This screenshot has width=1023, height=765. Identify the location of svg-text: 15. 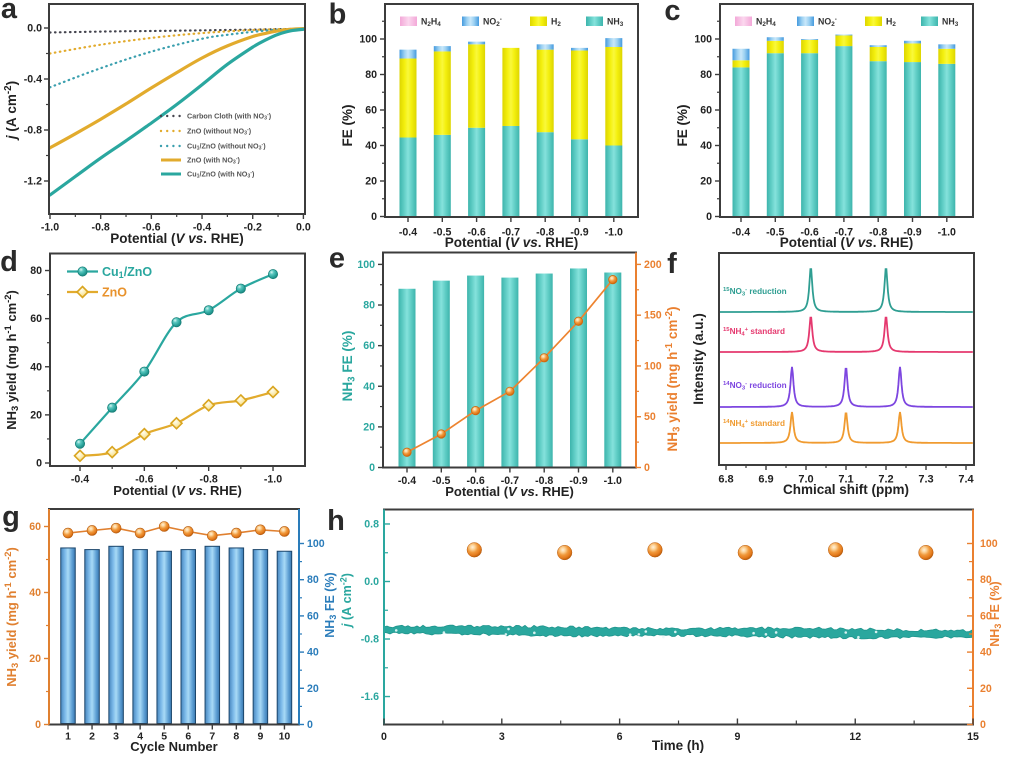
(973, 737).